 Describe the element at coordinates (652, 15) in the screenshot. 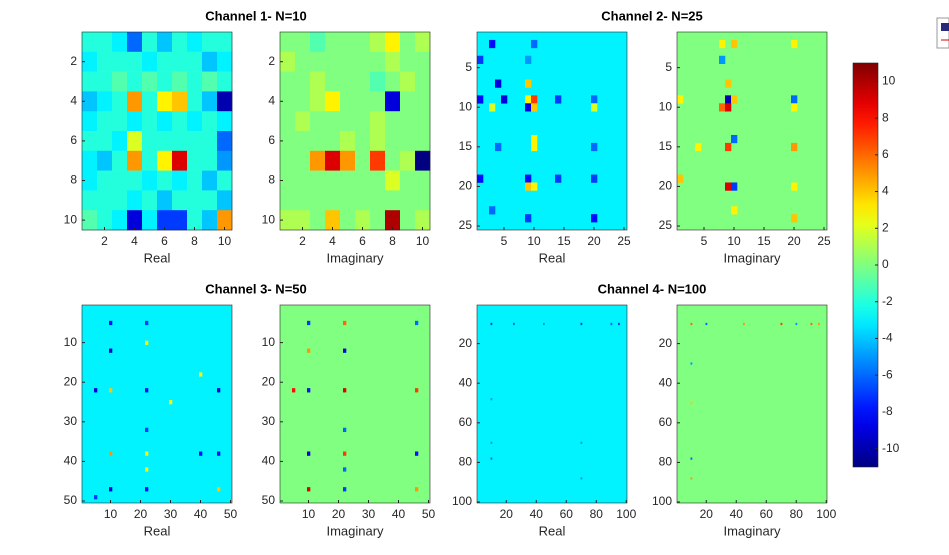

I see `chart-title: Channel 2- N=25` at that location.